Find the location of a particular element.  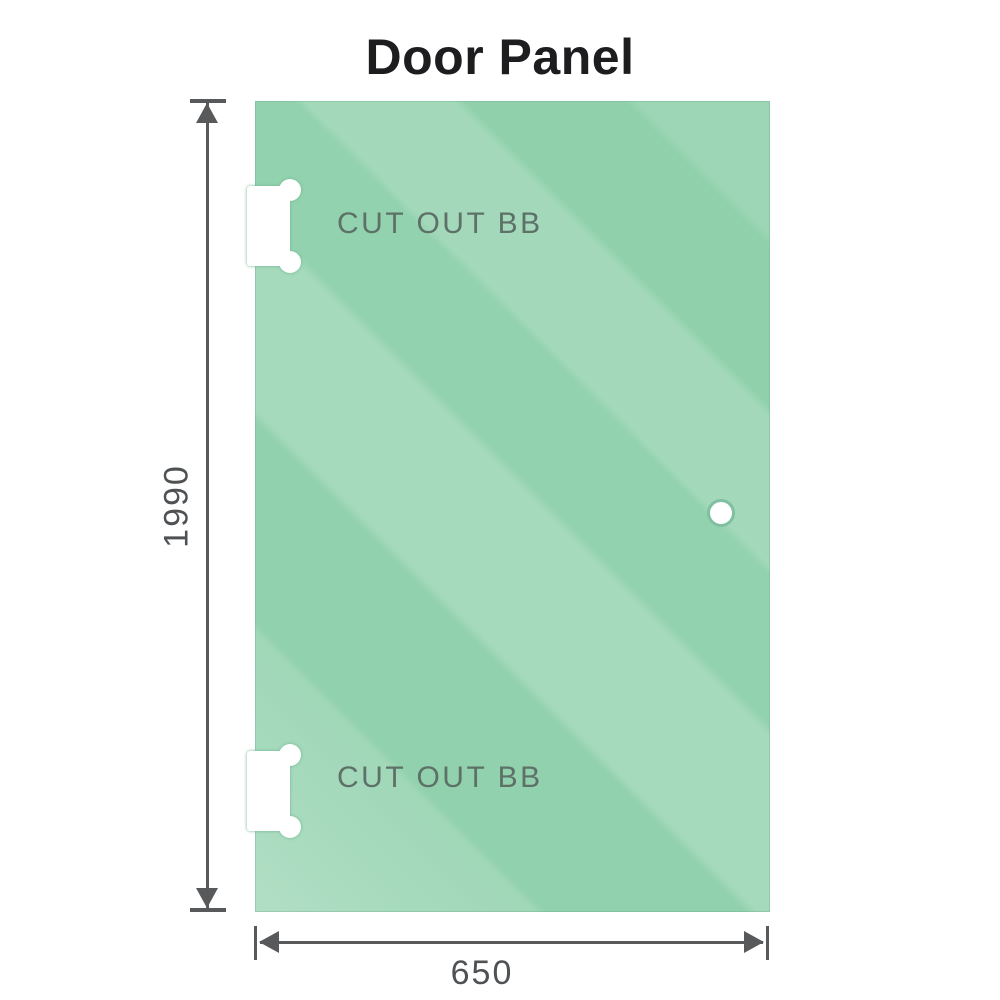

width-dimension-tick-left is located at coordinates (255, 943).